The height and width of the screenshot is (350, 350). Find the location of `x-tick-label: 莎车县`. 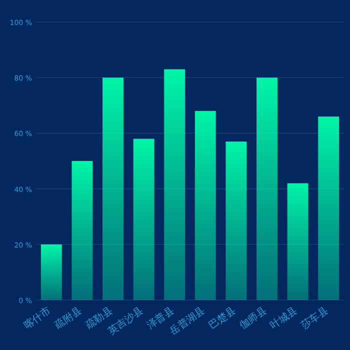

x-tick-label: 莎车县 is located at coordinates (314, 318).